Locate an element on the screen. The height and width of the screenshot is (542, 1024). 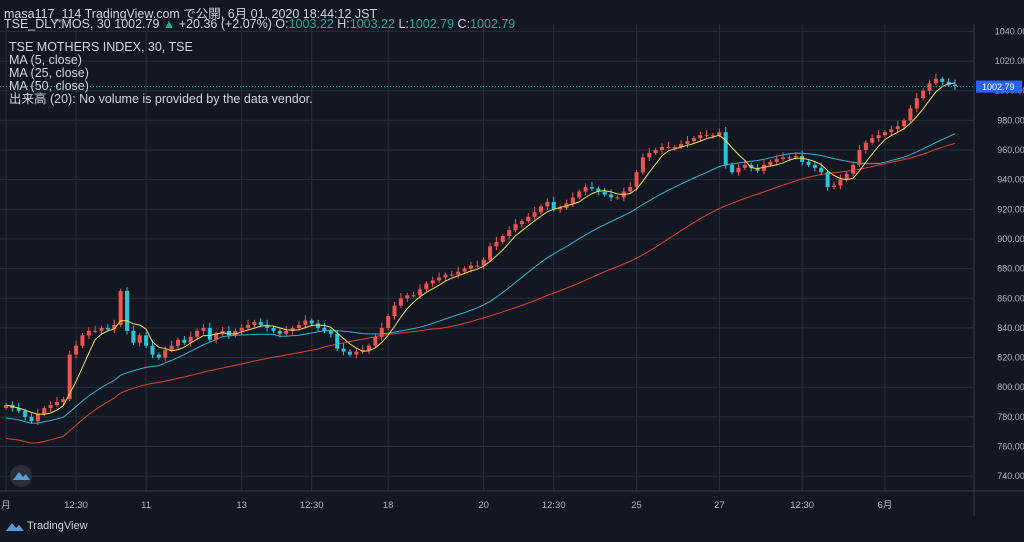
legend-title: TSE MOTHERS INDEX, 30, TSE is located at coordinates (101, 47).